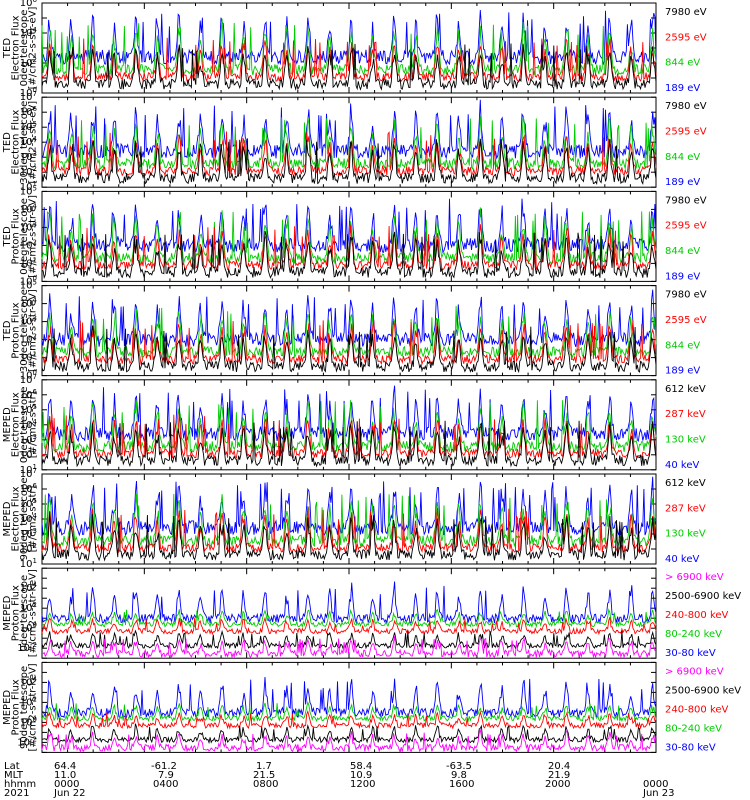  Describe the element at coordinates (24, 142) in the screenshot. I see `y-axis-title-line: 30deg telescope` at that location.